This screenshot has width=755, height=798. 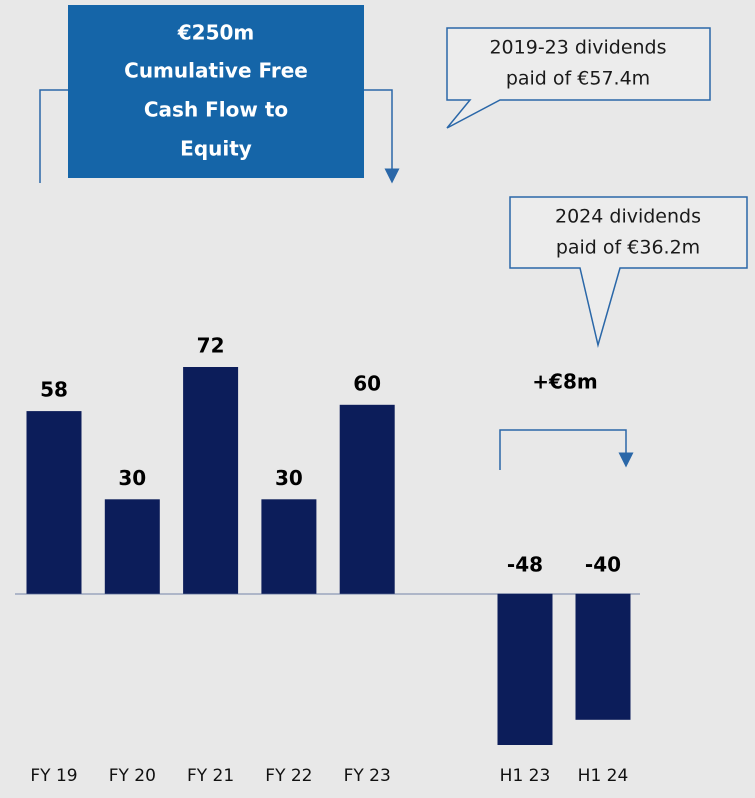 What do you see at coordinates (54, 390) in the screenshot?
I see `data-label: 58` at bounding box center [54, 390].